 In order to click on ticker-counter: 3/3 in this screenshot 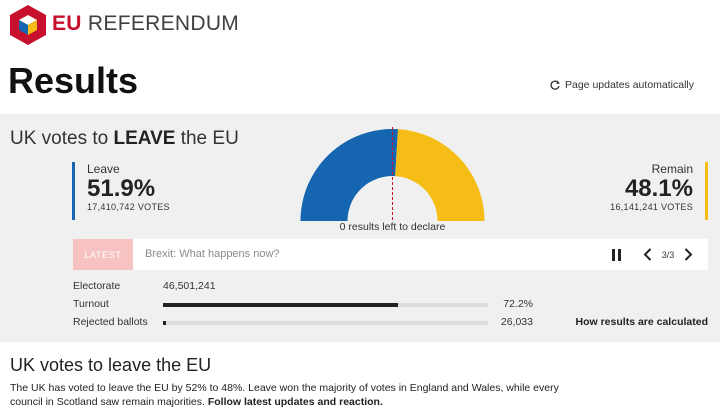, I will do `click(668, 254)`.